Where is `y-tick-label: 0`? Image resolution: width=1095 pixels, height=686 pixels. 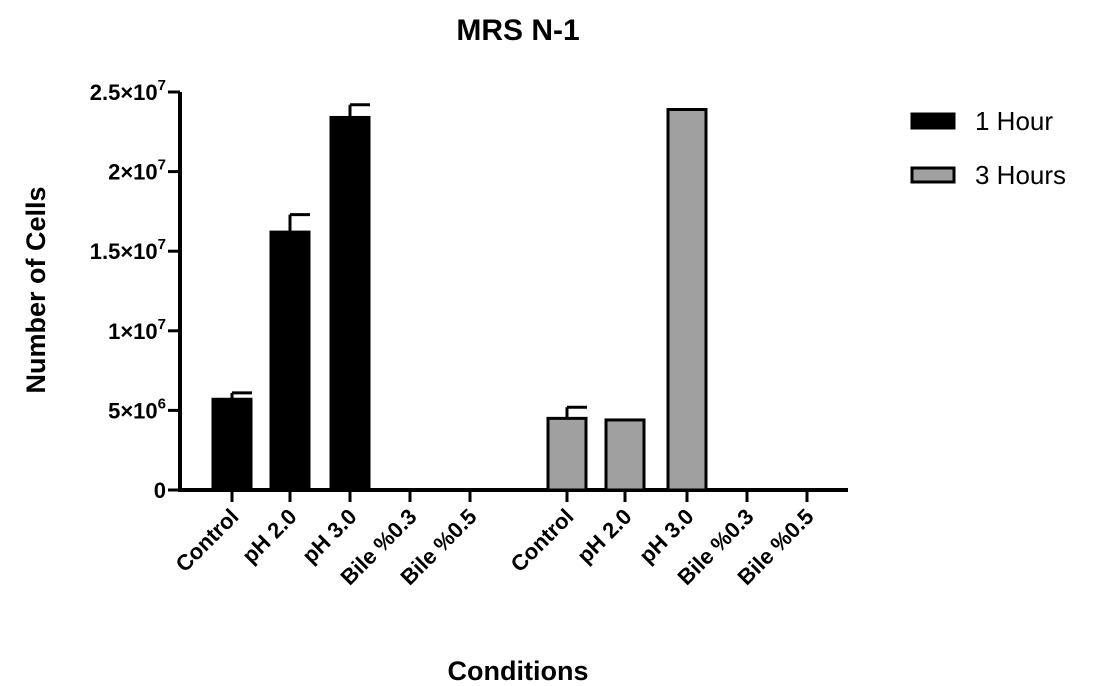 y-tick-label: 0 is located at coordinates (160, 490).